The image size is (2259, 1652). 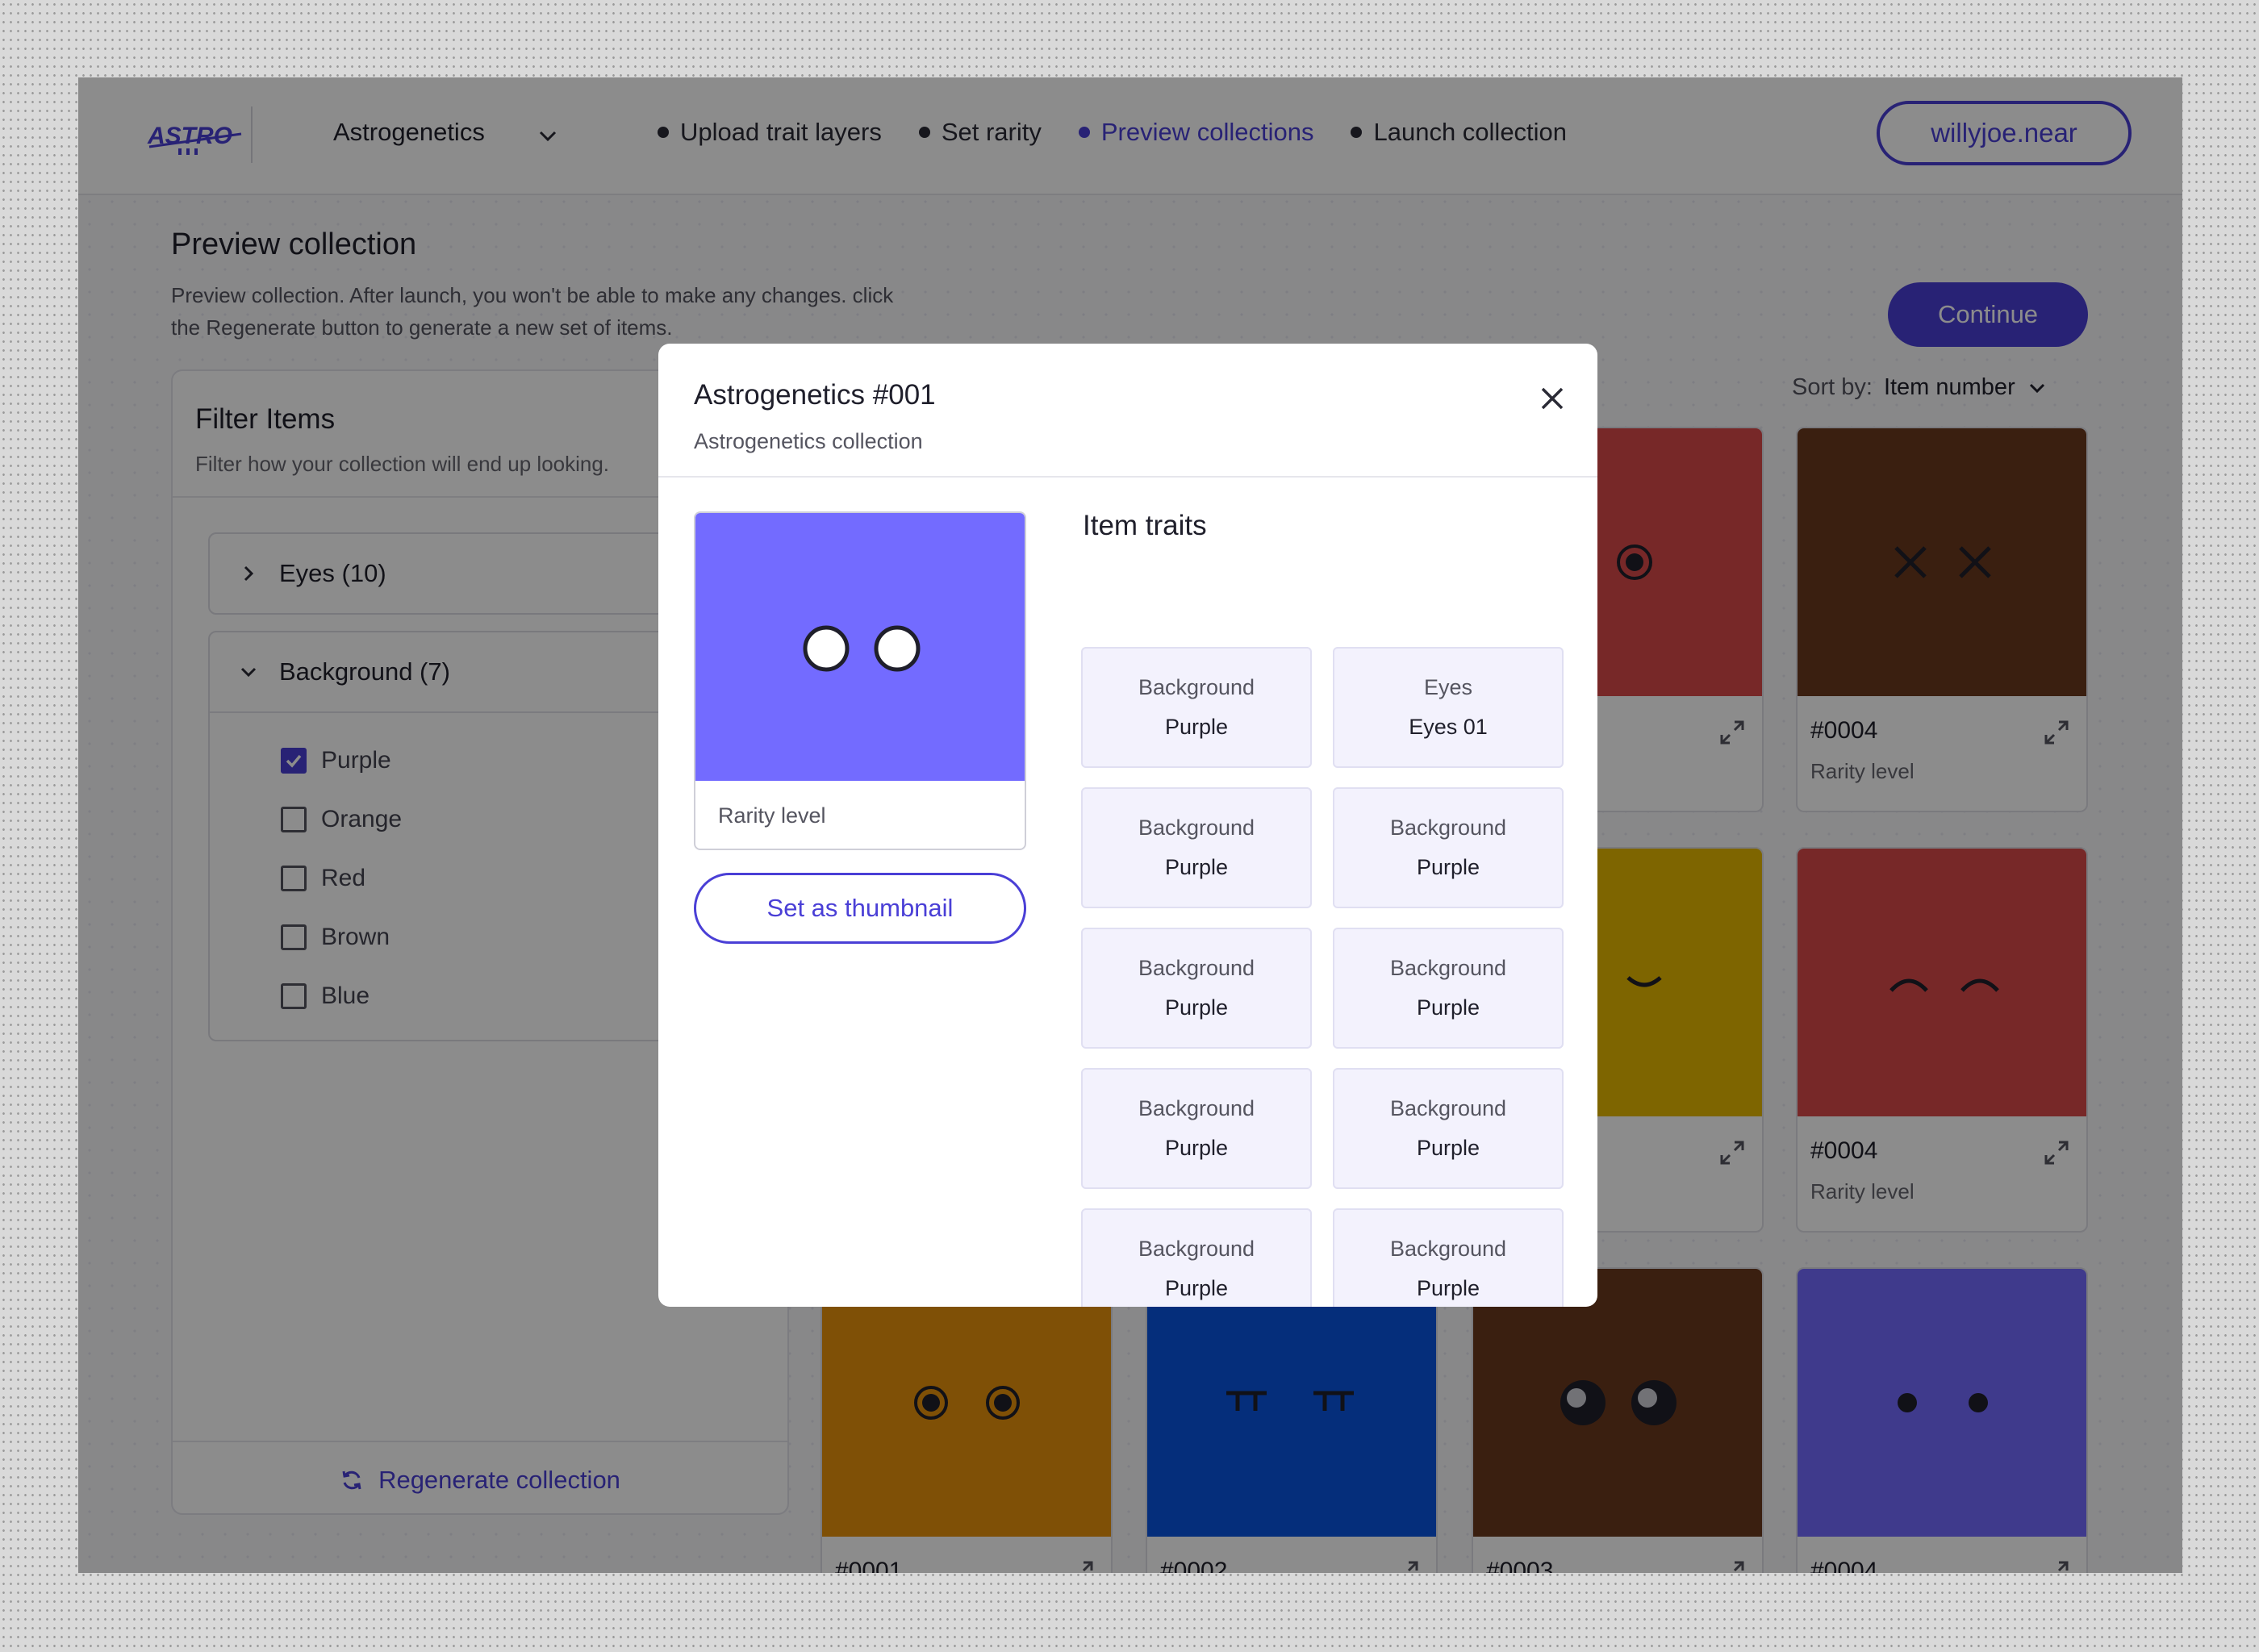 What do you see at coordinates (249, 574) in the screenshot?
I see `chevron-right-icon` at bounding box center [249, 574].